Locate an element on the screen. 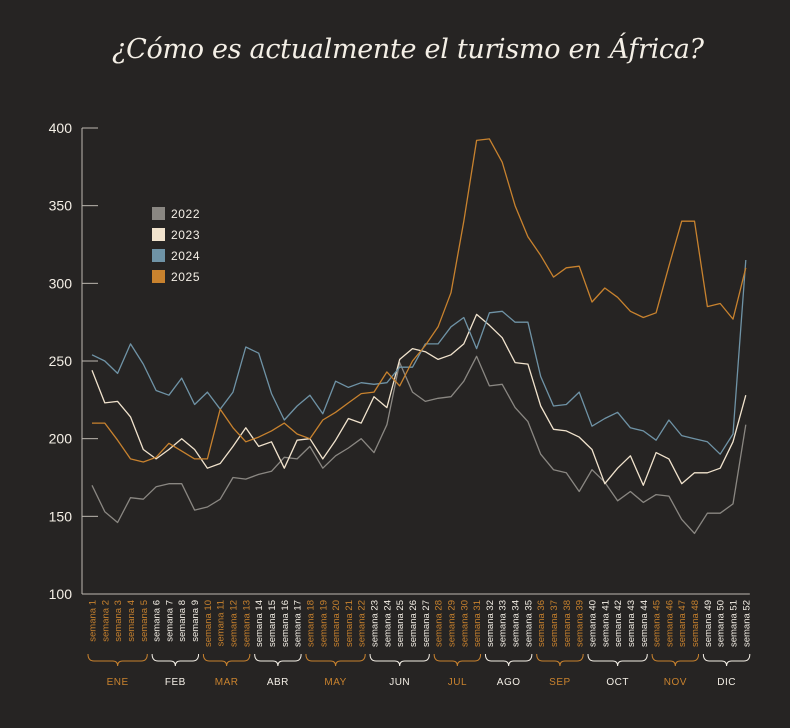 This screenshot has width=790, height=728. x-tick-label: semana 16 is located at coordinates (285, 623).